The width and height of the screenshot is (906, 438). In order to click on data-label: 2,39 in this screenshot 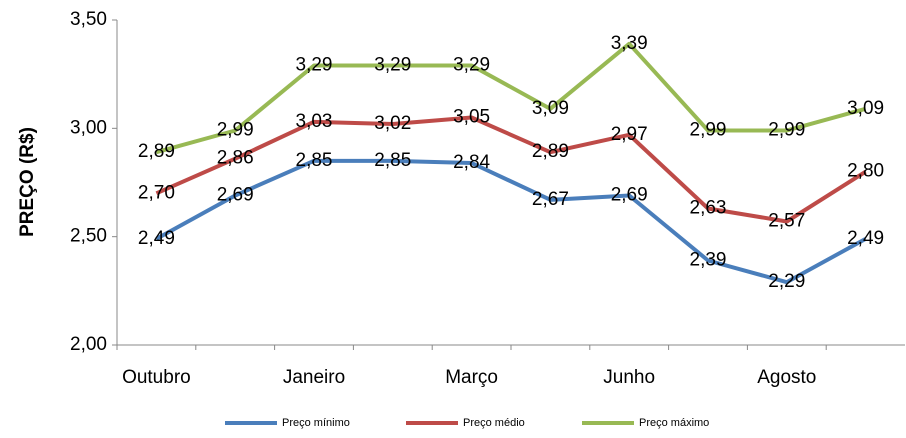, I will do `click(708, 260)`.